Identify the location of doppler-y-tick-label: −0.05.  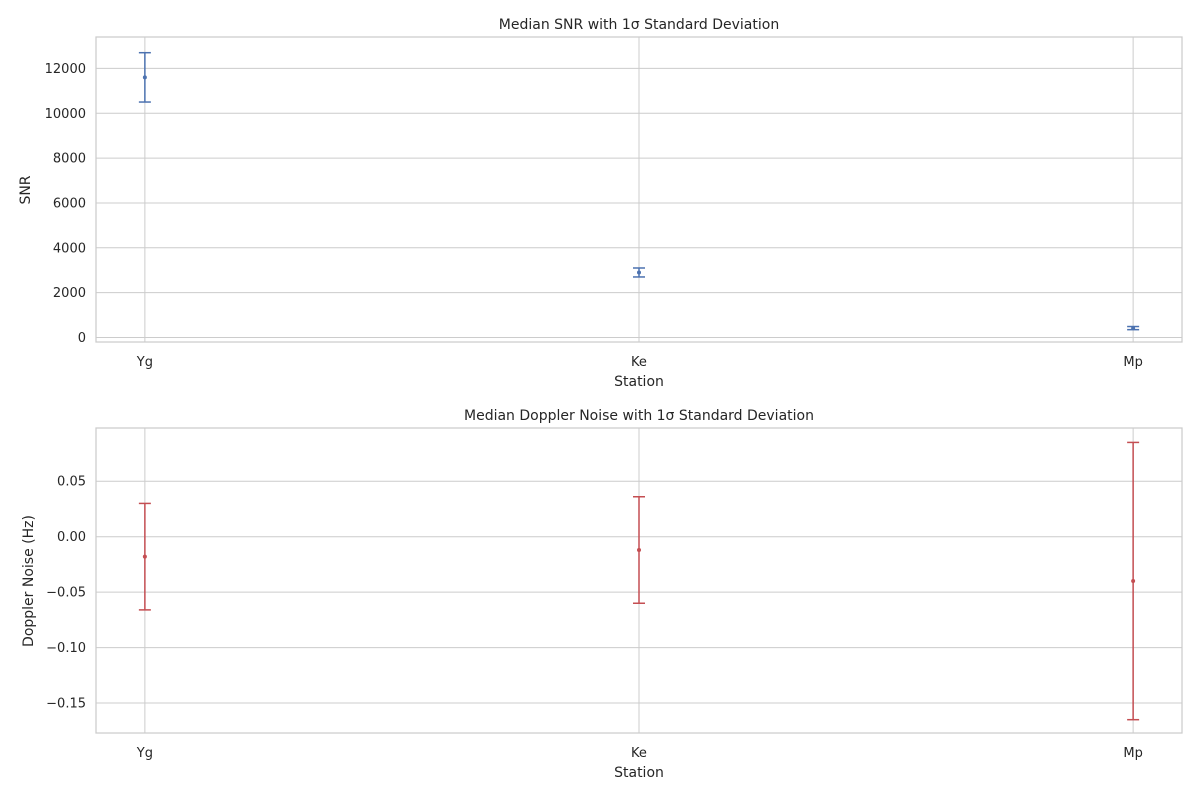
(66, 593).